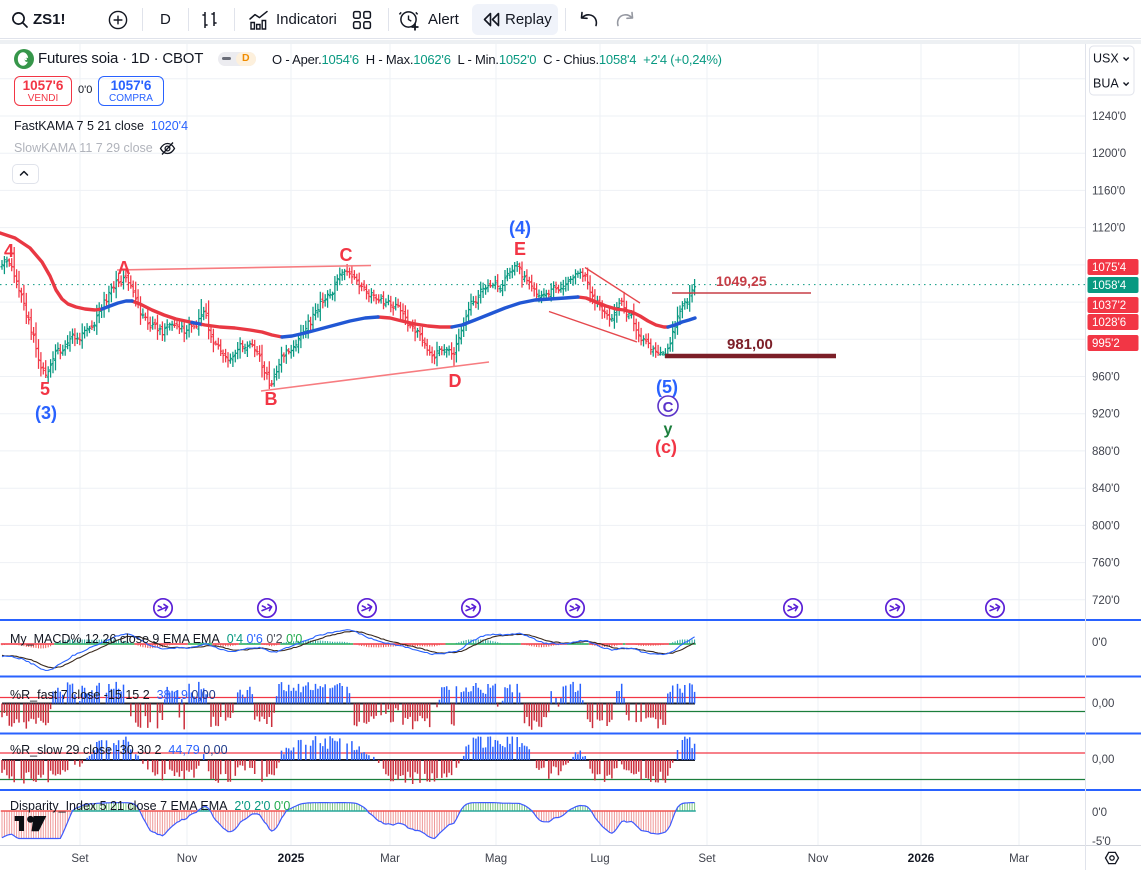 Image resolution: width=1141 pixels, height=870 pixels. Describe the element at coordinates (1109, 286) in the screenshot. I see `svg-text: 1058'4` at that location.